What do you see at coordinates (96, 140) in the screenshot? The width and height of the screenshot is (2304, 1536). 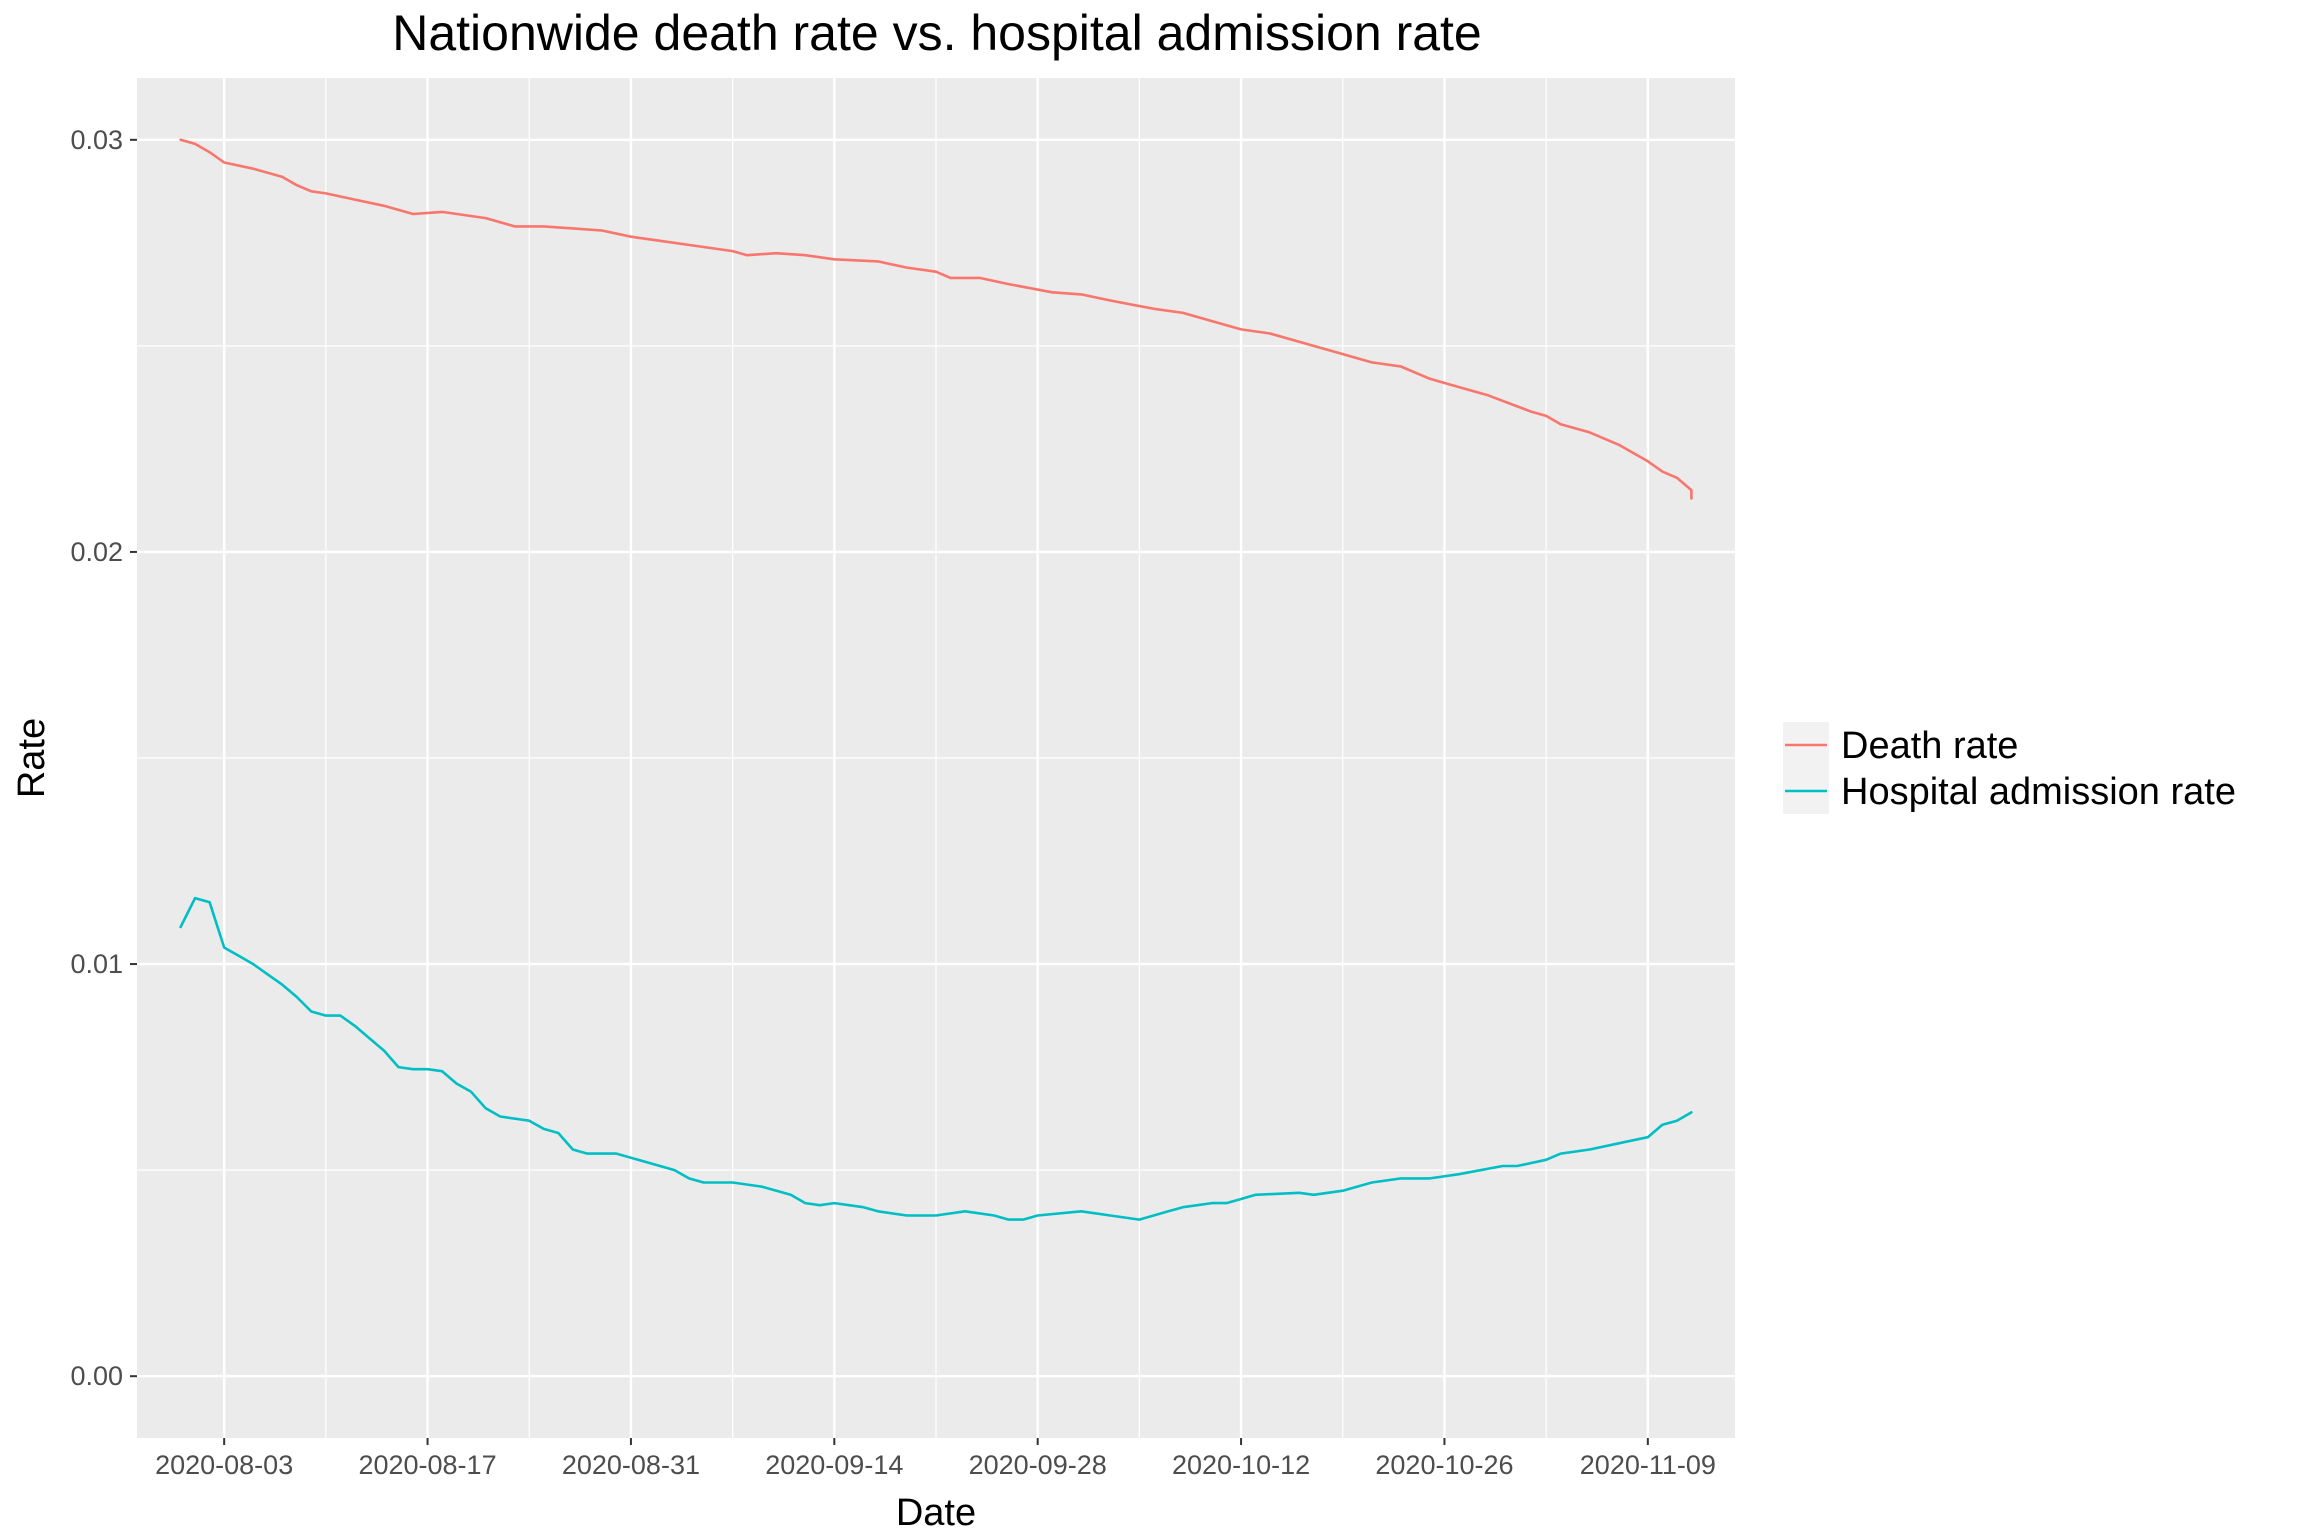 I see `y-tick-label: 0.03` at bounding box center [96, 140].